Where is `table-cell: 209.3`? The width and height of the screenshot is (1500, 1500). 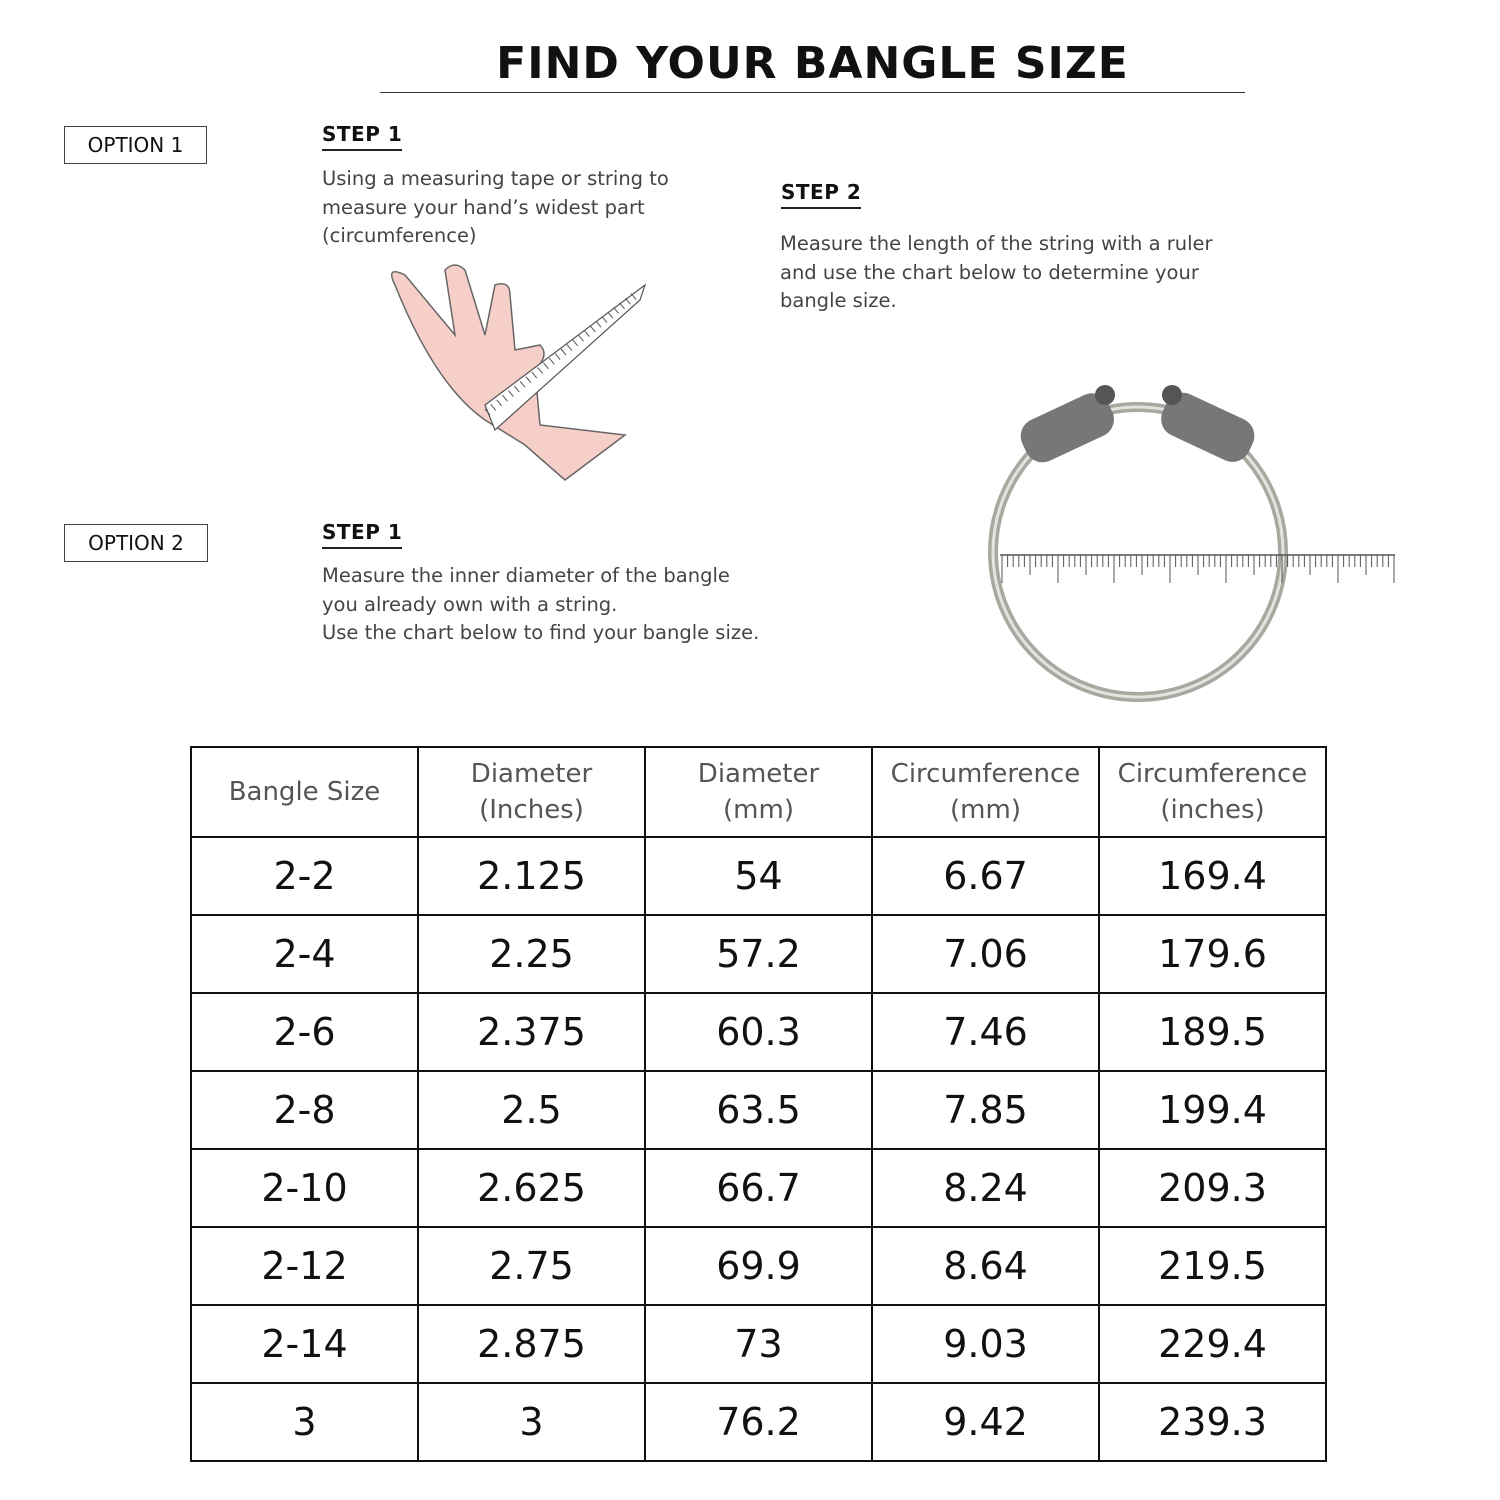
table-cell: 209.3 is located at coordinates (1212, 1188).